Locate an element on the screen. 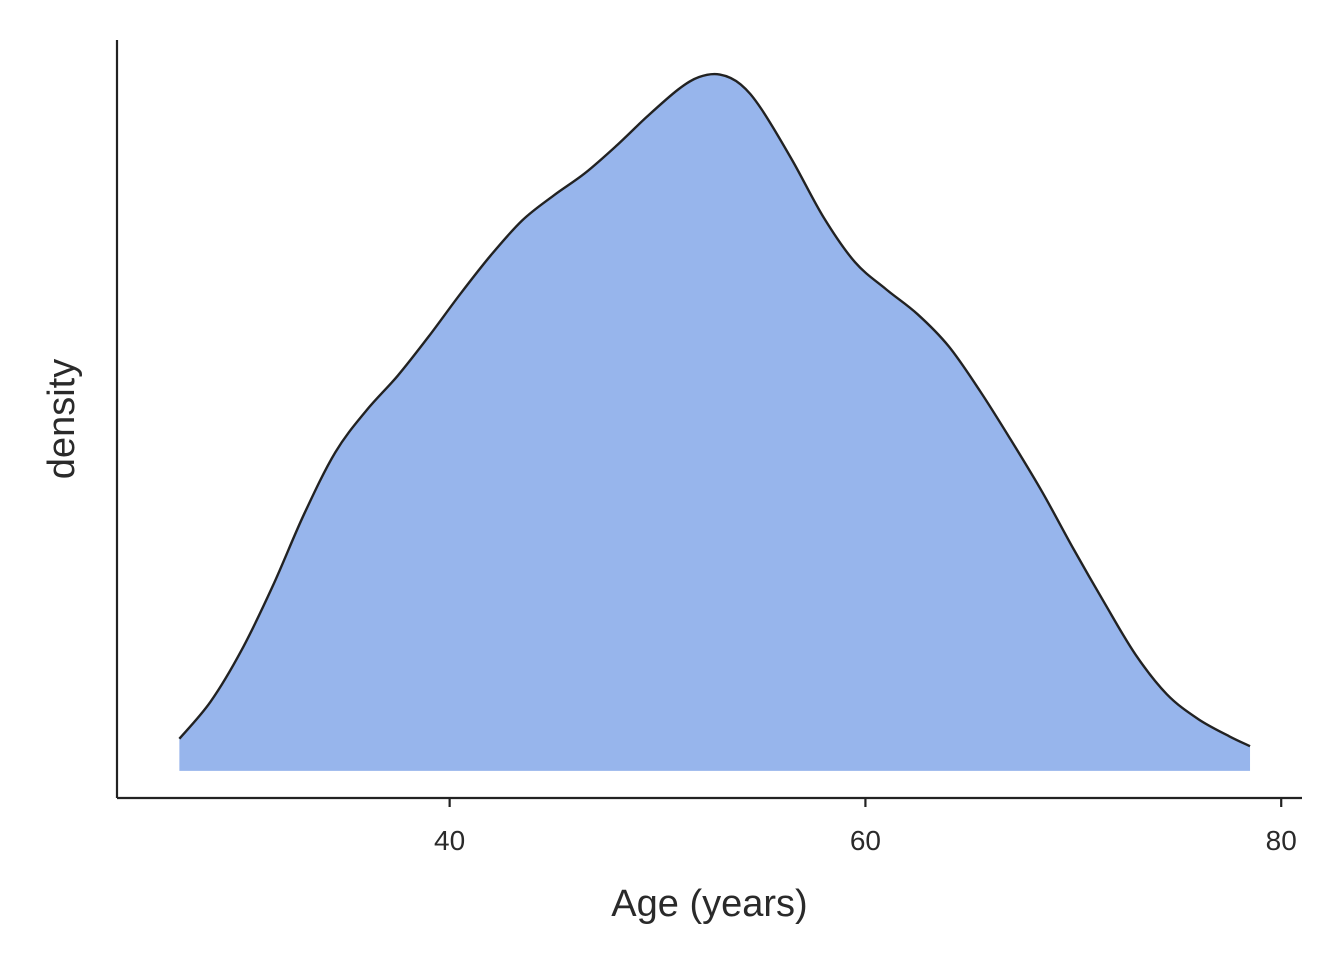 This screenshot has height=960, width=1344. y-axis-title: density is located at coordinates (62, 419).